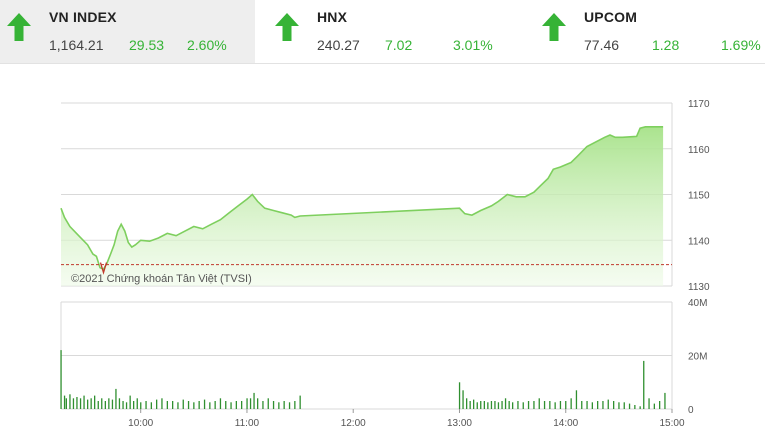  I want to click on volume-tick-label: 0, so click(691, 410).